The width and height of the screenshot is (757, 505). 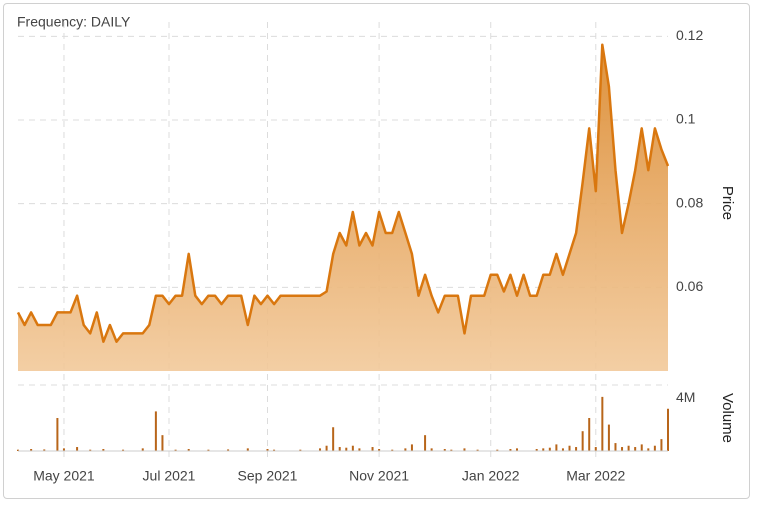 What do you see at coordinates (686, 119) in the screenshot?
I see `y-tick-label: 0.1` at bounding box center [686, 119].